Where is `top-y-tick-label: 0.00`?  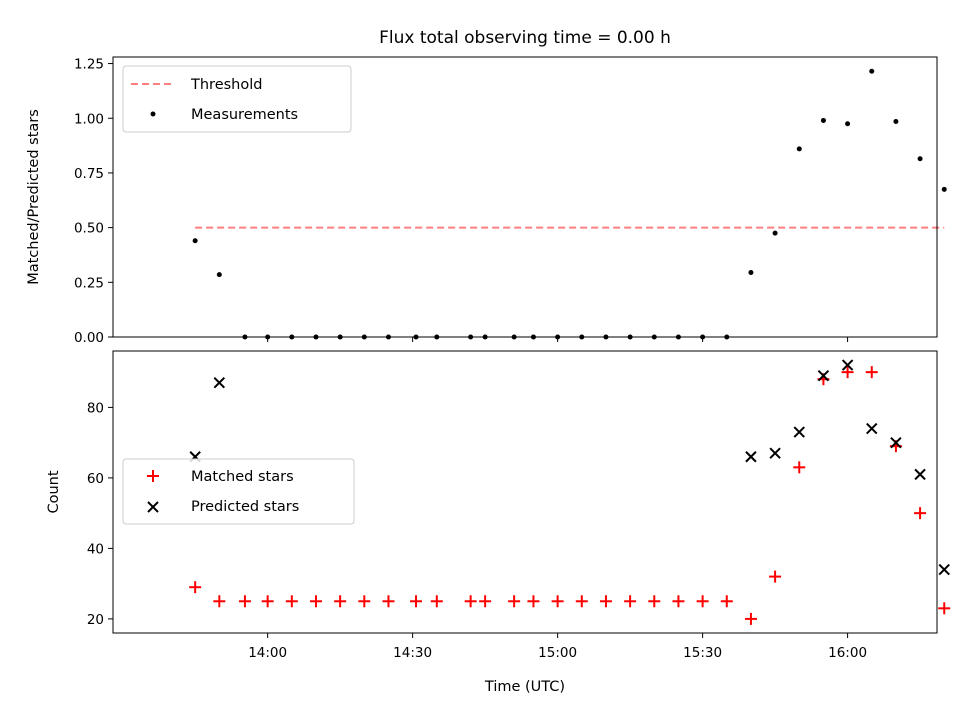 top-y-tick-label: 0.00 is located at coordinates (89, 338).